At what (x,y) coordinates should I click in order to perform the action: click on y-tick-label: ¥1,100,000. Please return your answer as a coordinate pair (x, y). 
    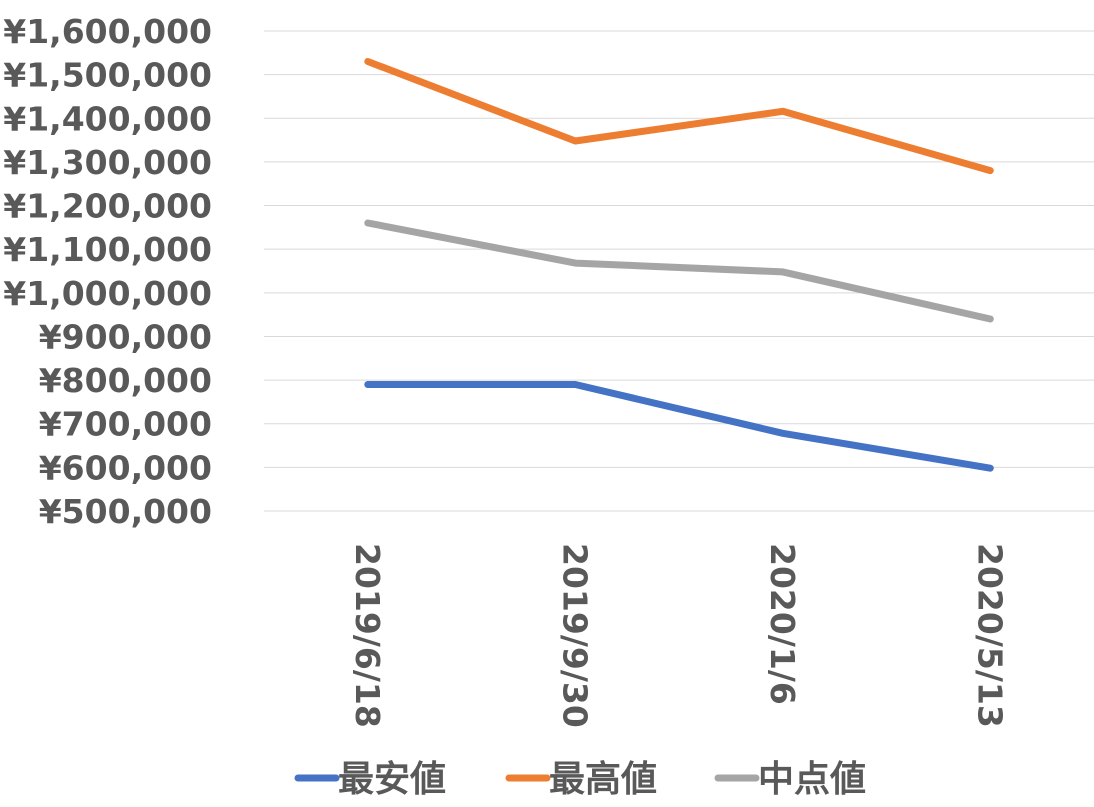
    Looking at the image, I should click on (107, 249).